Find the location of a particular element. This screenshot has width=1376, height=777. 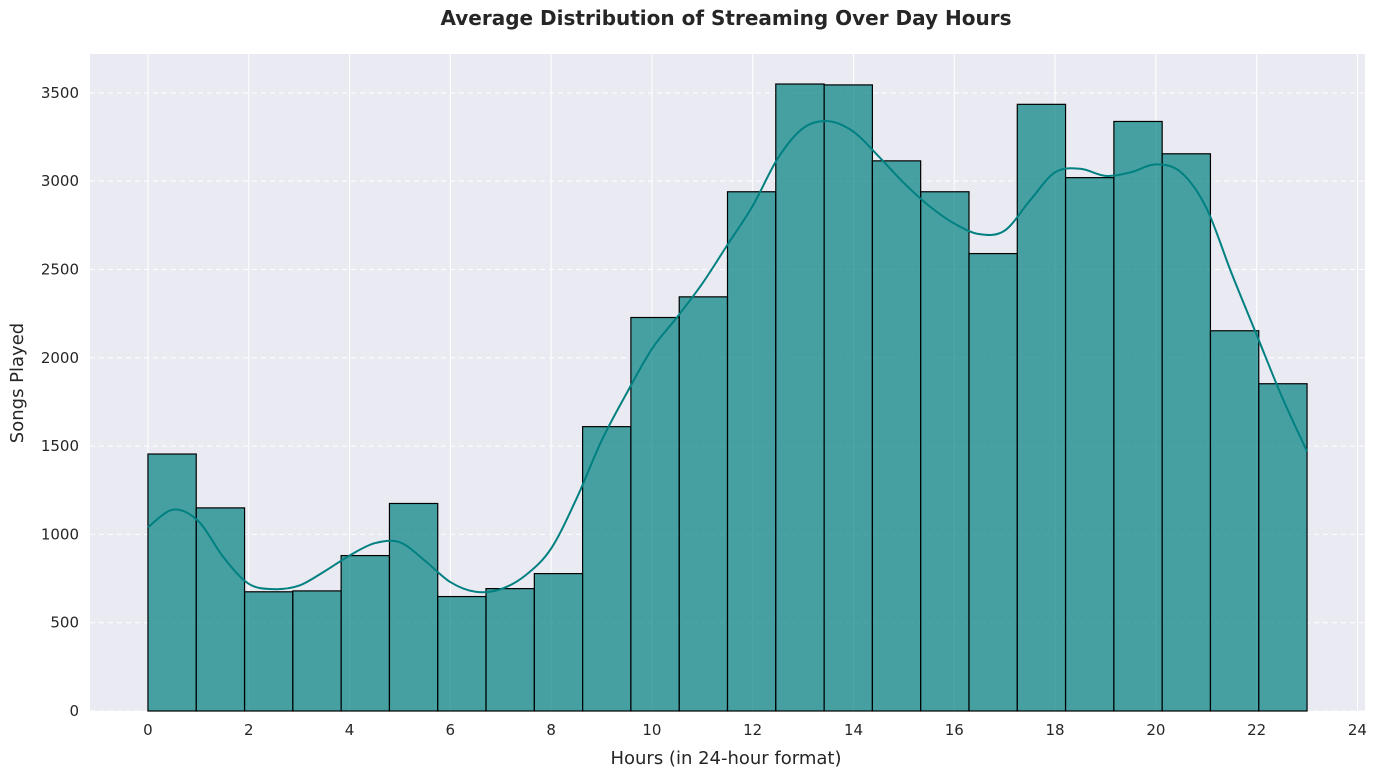

x-axis-ticks: 0 2 4 6 8 10 12 14 16 18 20 22 24 is located at coordinates (755, 730).